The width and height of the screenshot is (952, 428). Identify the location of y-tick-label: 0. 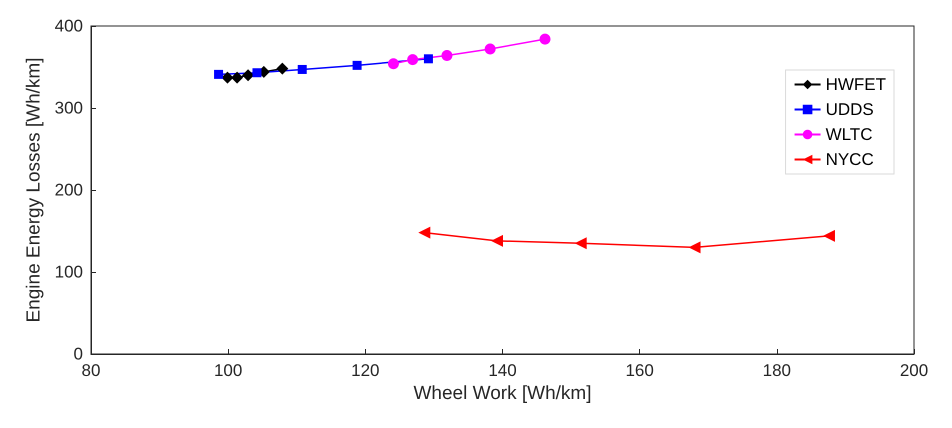
(78, 354).